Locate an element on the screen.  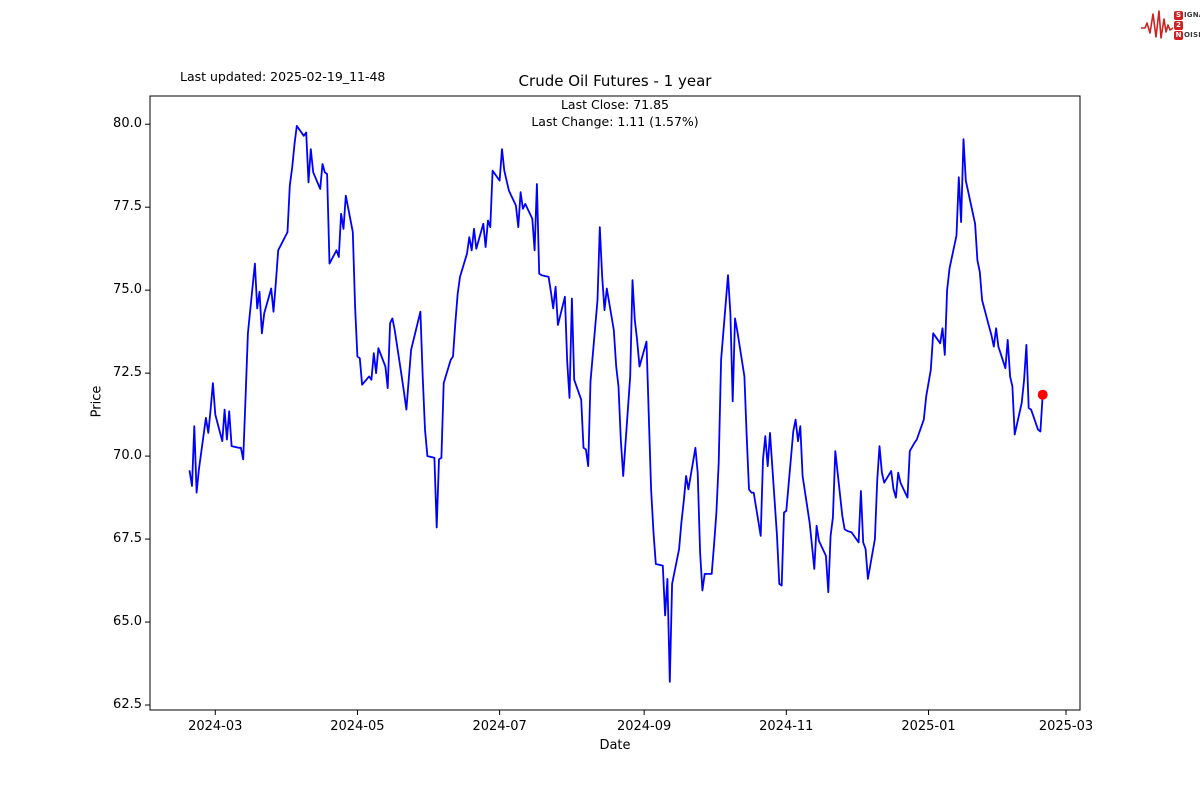
logo-text: S IGNAL 2 N OISE is located at coordinates (1187, 25).